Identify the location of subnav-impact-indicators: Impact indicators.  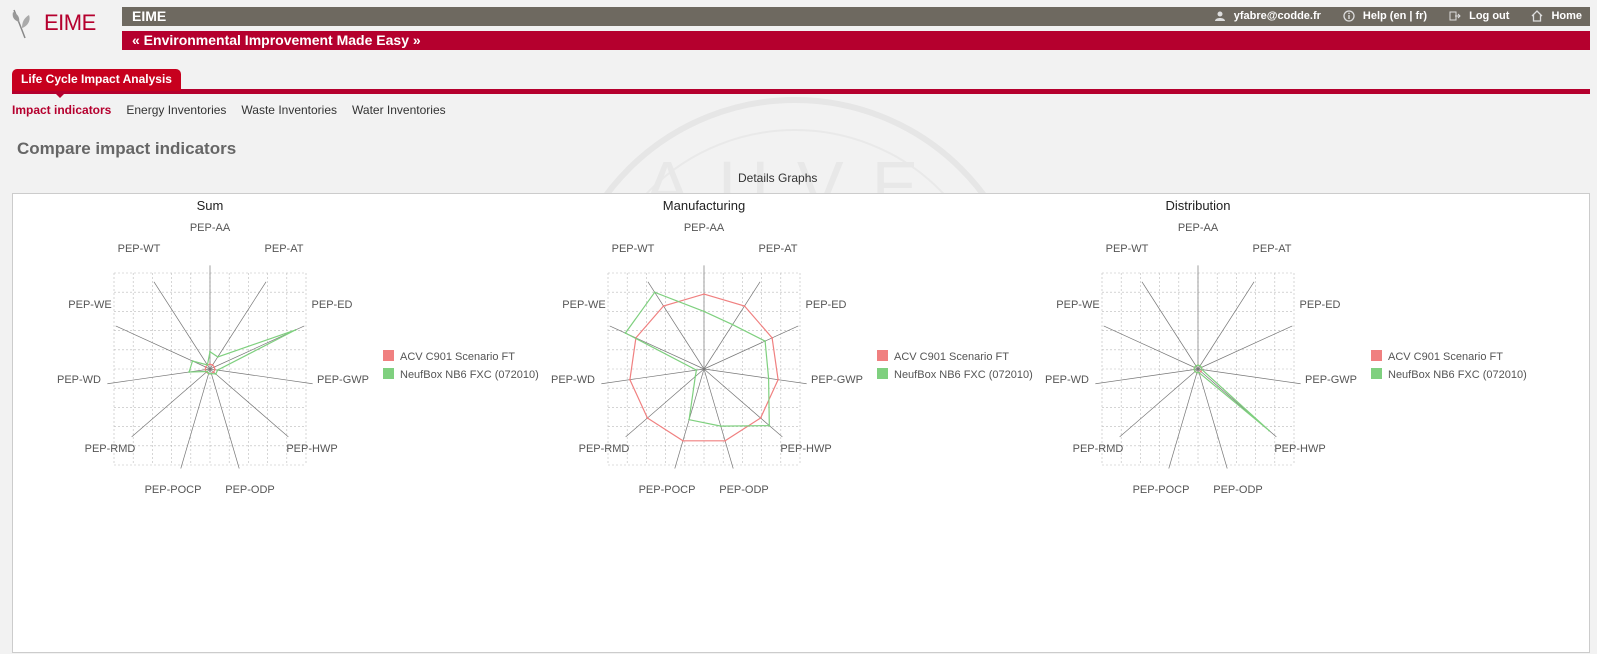
(62, 110).